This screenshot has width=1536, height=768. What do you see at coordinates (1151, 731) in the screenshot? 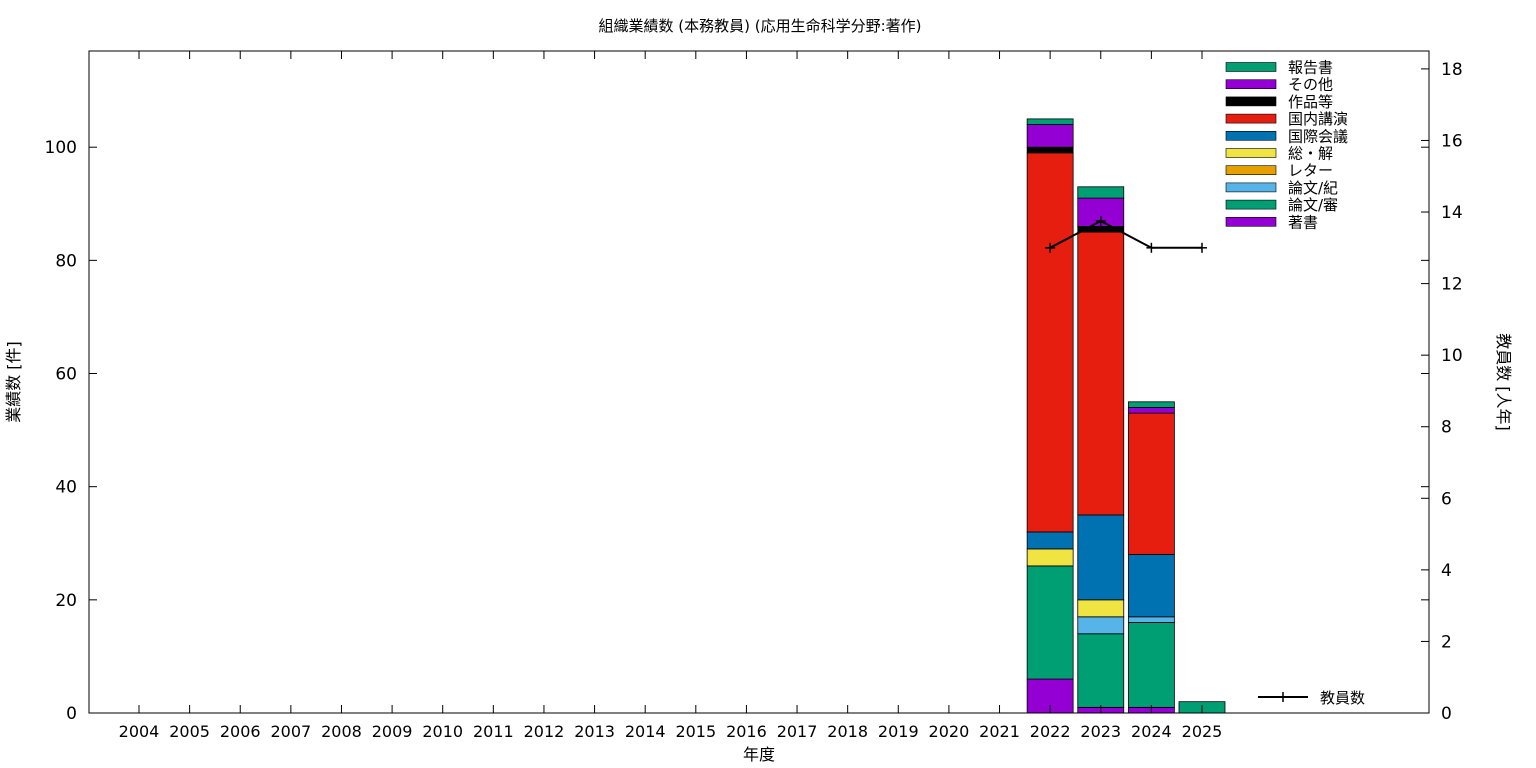
I see `x-tick-label: 2024` at bounding box center [1151, 731].